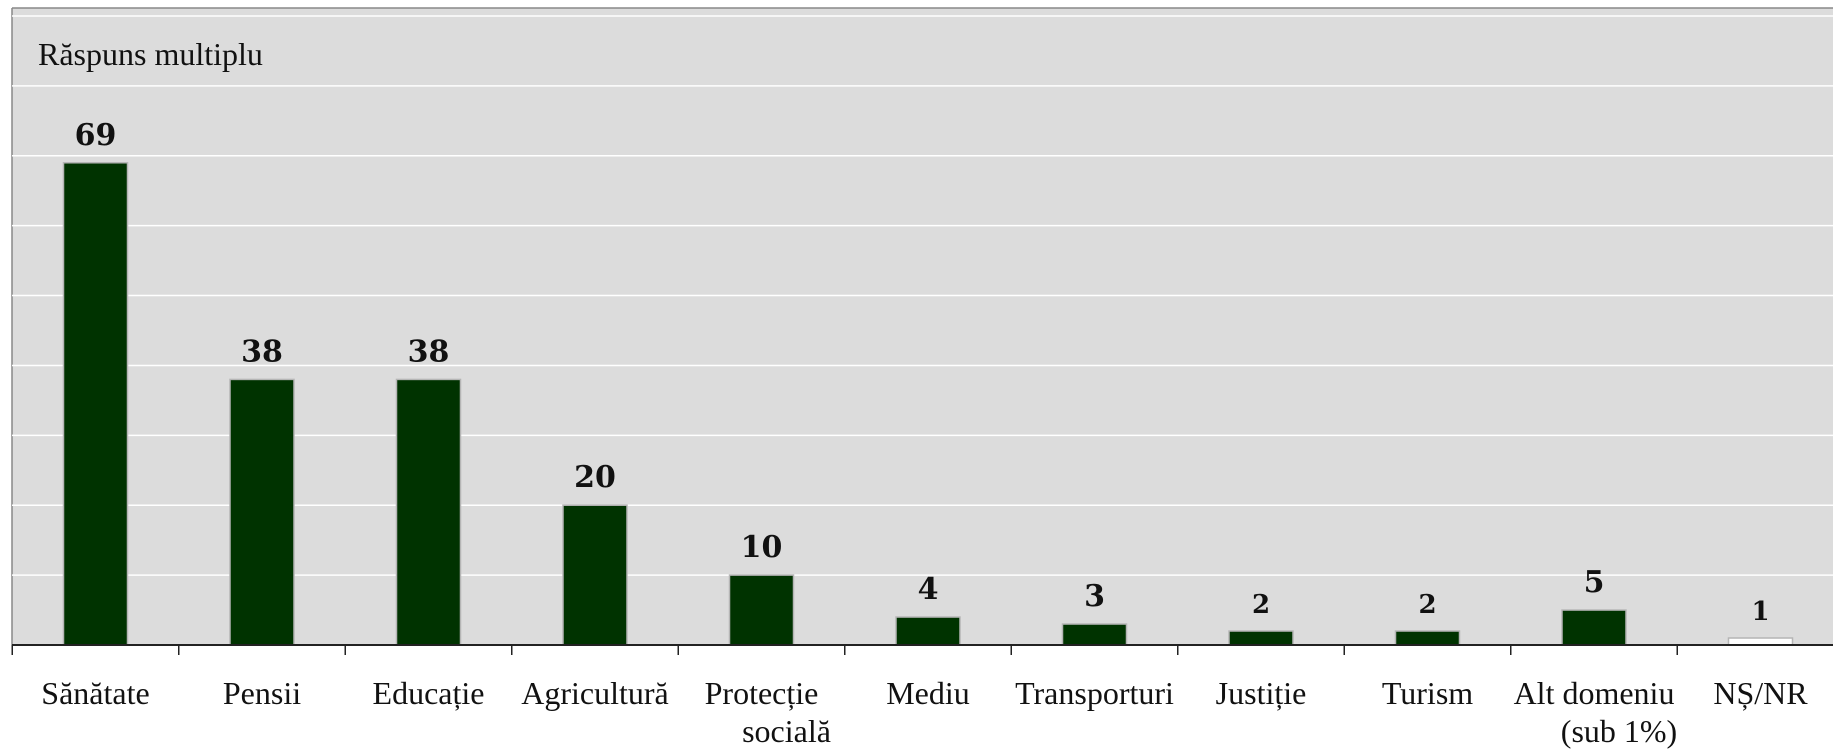 This screenshot has width=1833, height=752. What do you see at coordinates (922, 649) in the screenshot?
I see `x-axis` at bounding box center [922, 649].